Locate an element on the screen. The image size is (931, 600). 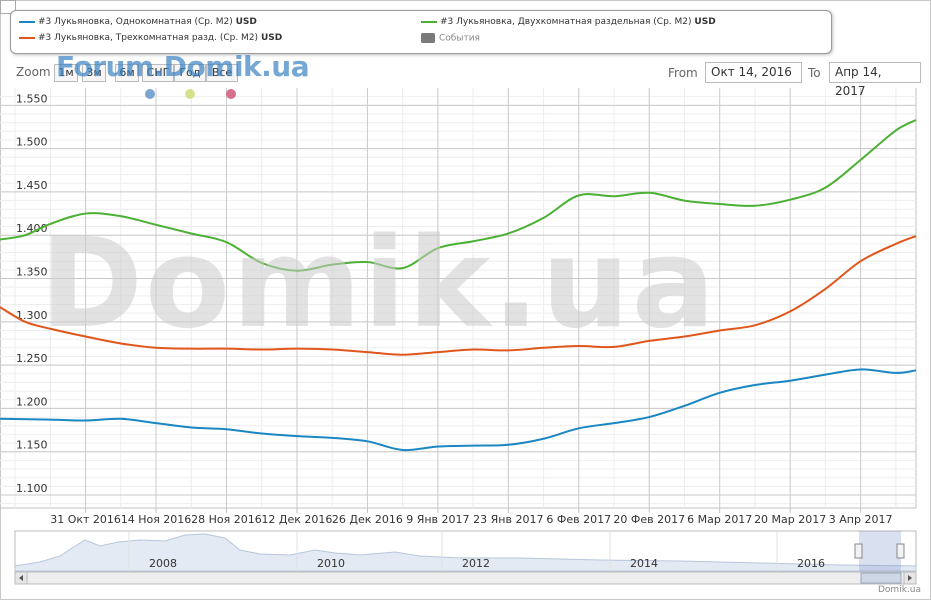
x-tick-label: 26 Дек 2016 is located at coordinates (367, 519).